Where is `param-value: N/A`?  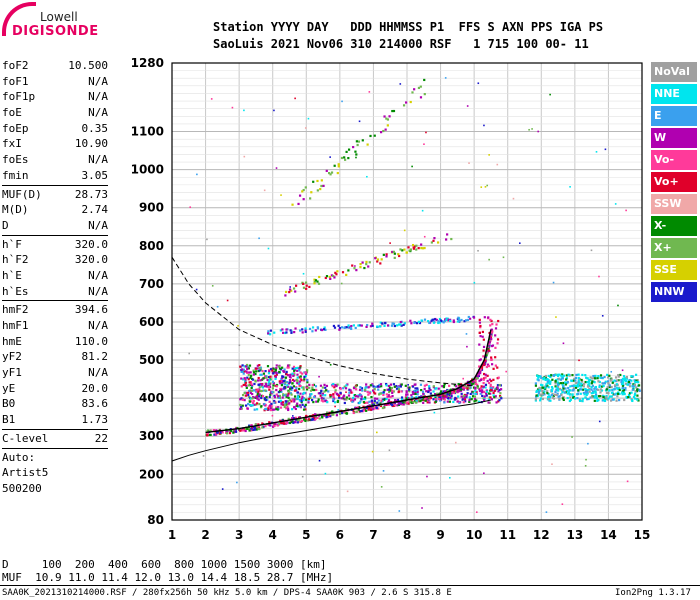
param-value: N/A is located at coordinates (98, 225).